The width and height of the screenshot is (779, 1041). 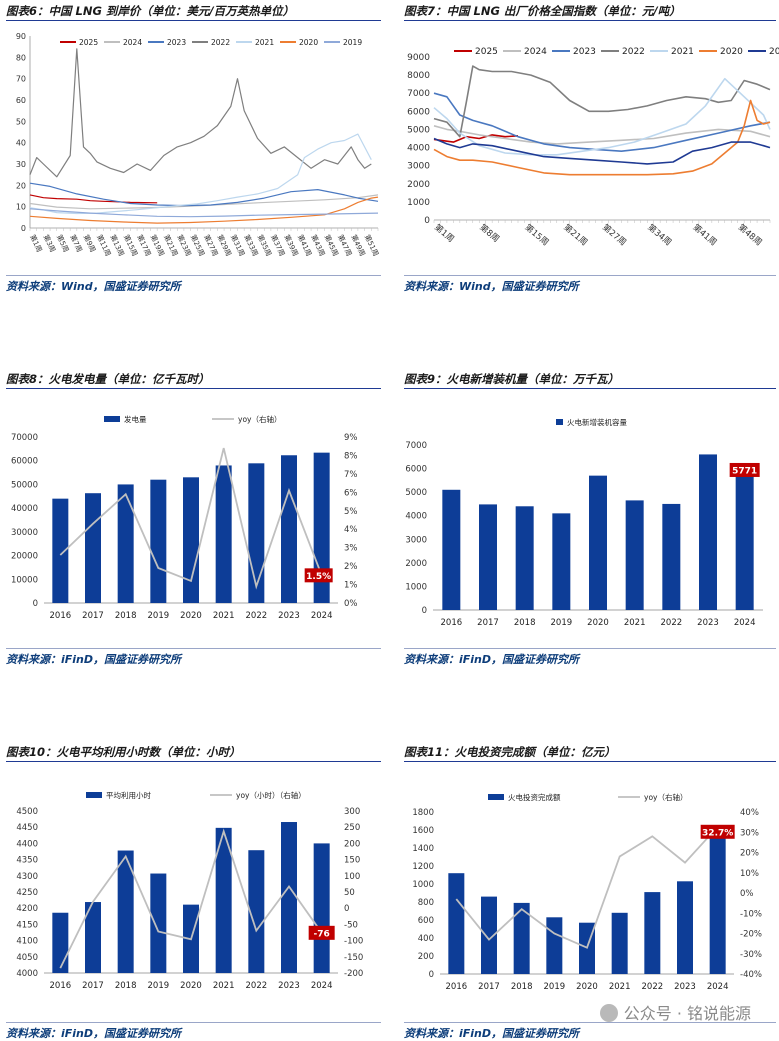 I want to click on c11-ytick: 400, so click(x=426, y=939).